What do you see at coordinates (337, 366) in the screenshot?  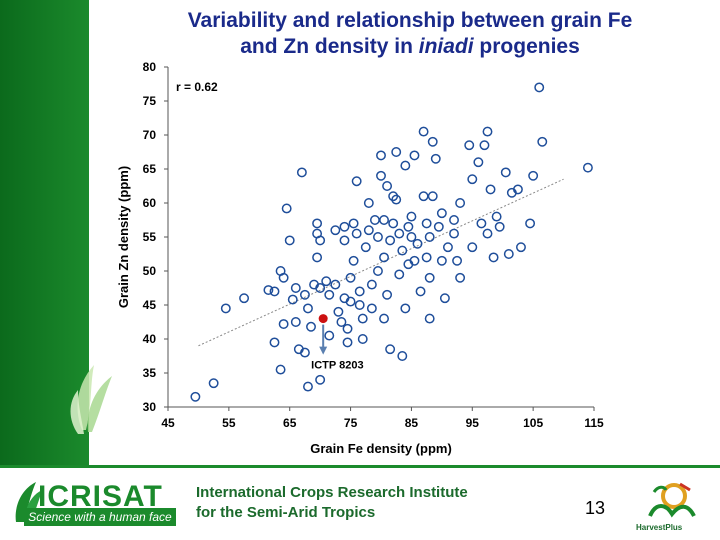 I see `highlight-label: ICTP 8203` at bounding box center [337, 366].